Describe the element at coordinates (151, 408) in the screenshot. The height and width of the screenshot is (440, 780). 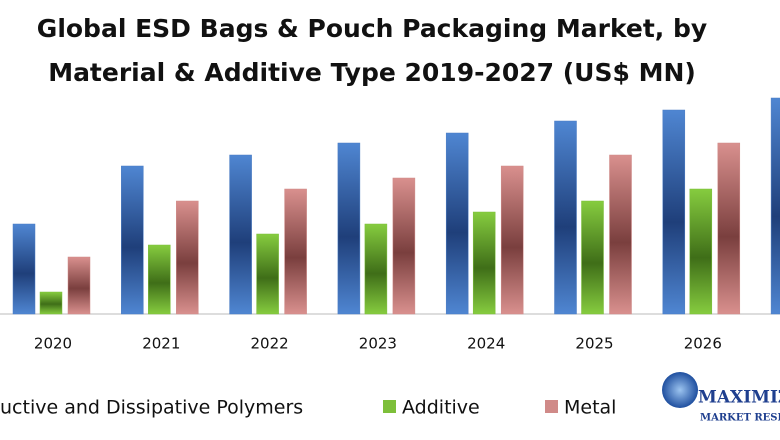
I see `legend-label: uctive and Dissipative Polymers` at that location.